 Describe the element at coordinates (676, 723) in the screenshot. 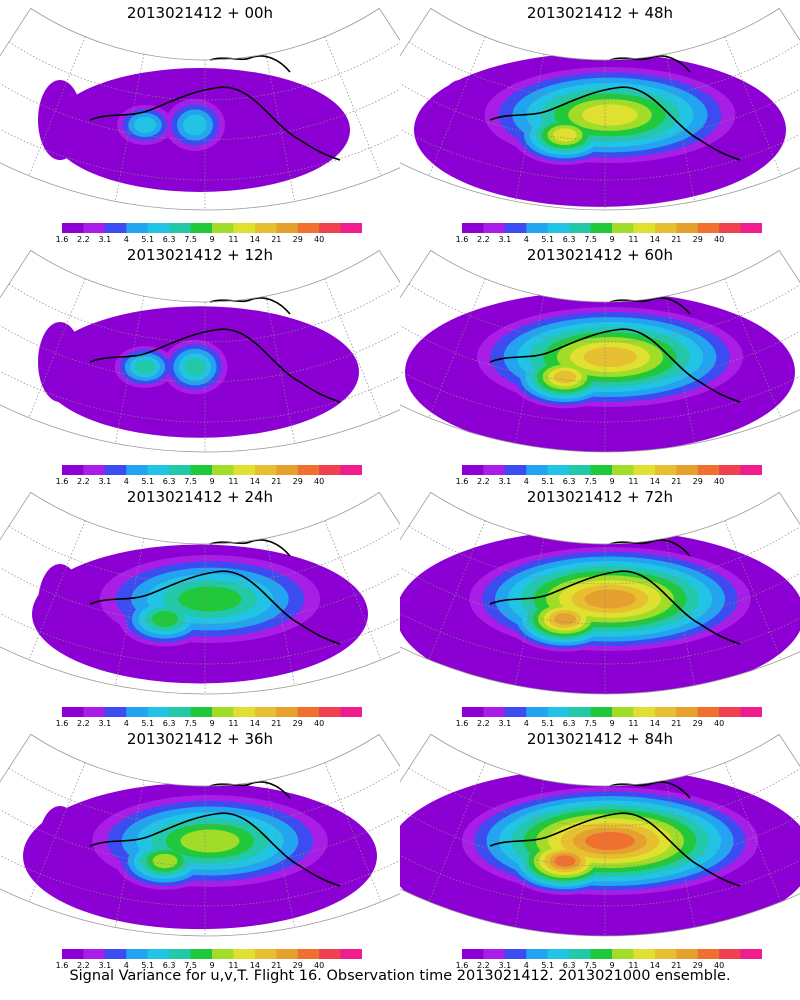

I see `colorbar-tick-label: 21` at that location.